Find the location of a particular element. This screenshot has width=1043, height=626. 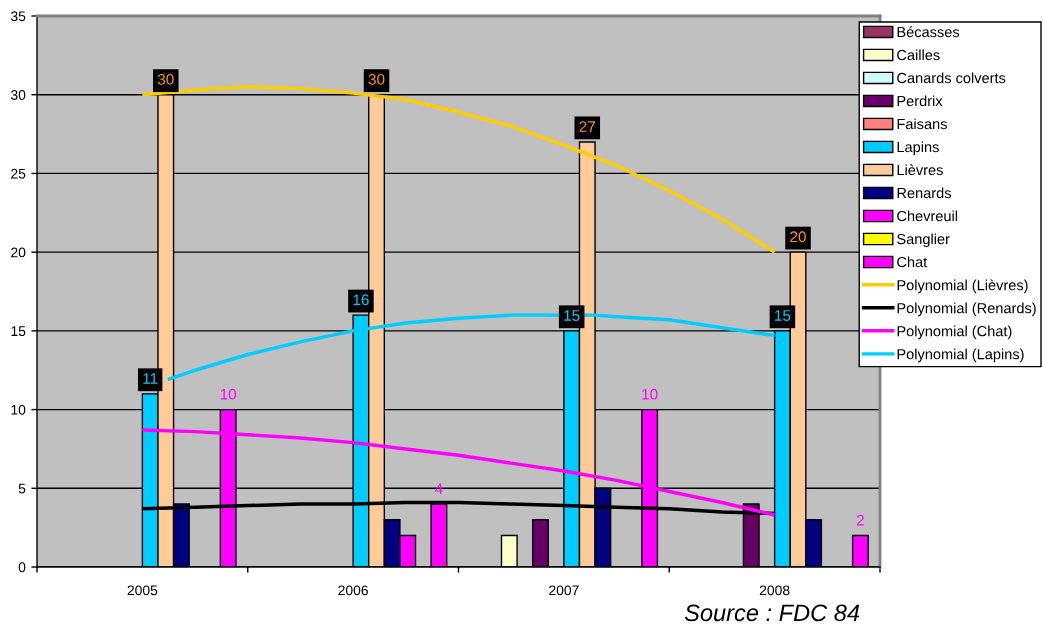

legend-label: Cailles is located at coordinates (918, 55).